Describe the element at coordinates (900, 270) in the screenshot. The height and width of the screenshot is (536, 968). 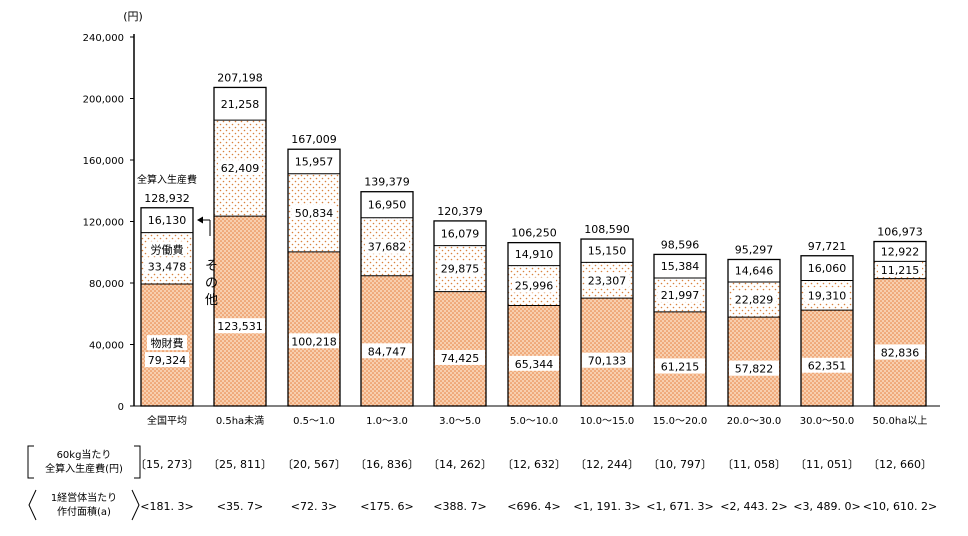
I see `data-label-labor: 11,215` at that location.